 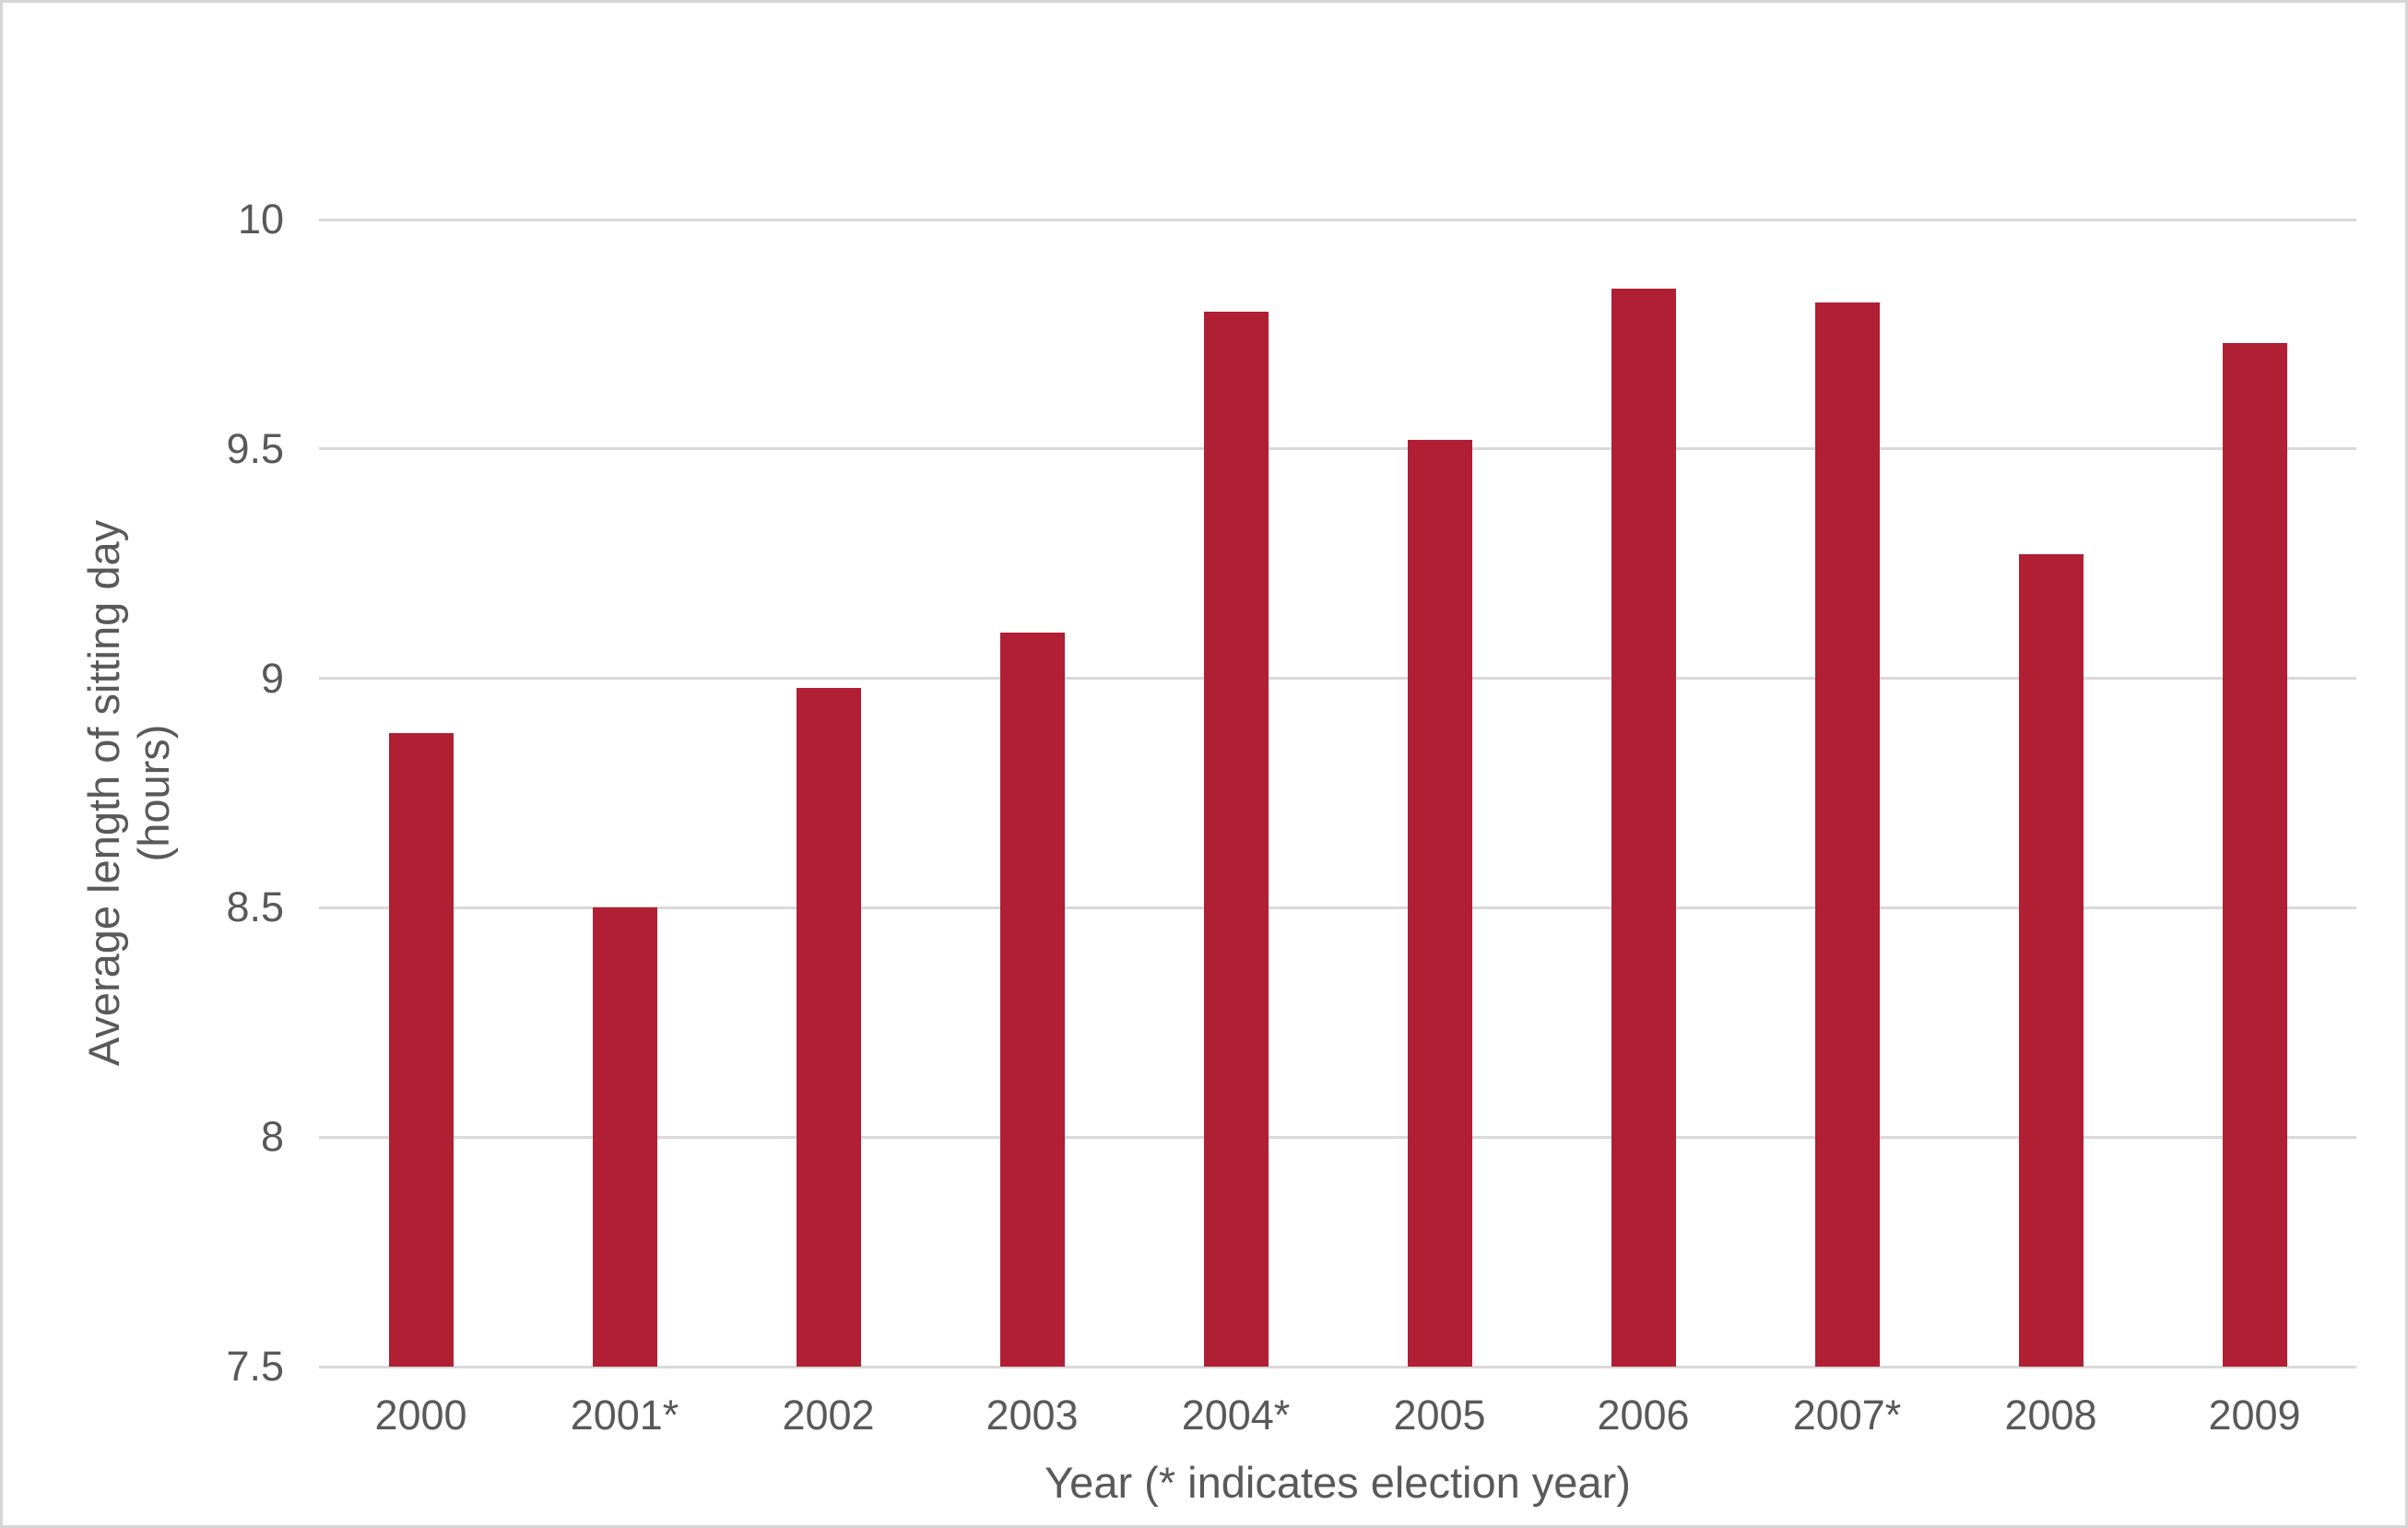 I want to click on gridline-9.5, so click(x=1337, y=449).